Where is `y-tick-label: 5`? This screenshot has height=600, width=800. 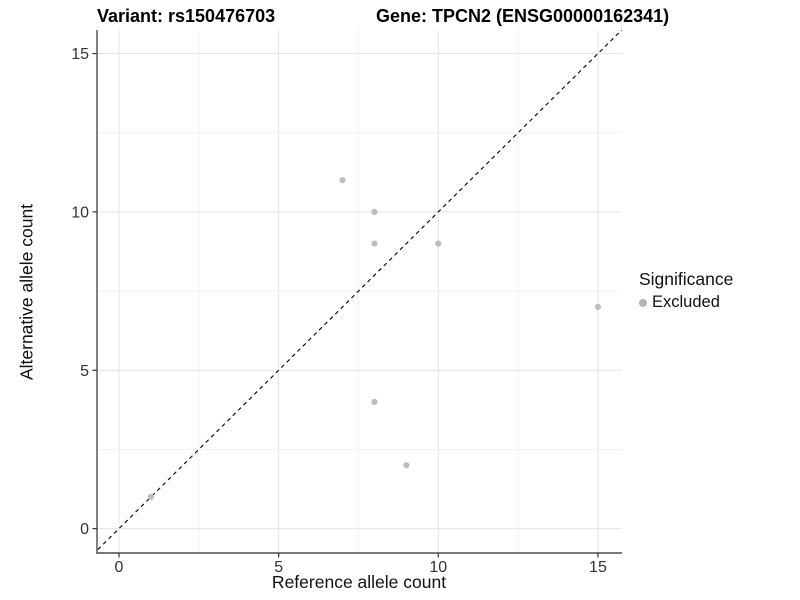 y-tick-label: 5 is located at coordinates (84, 371).